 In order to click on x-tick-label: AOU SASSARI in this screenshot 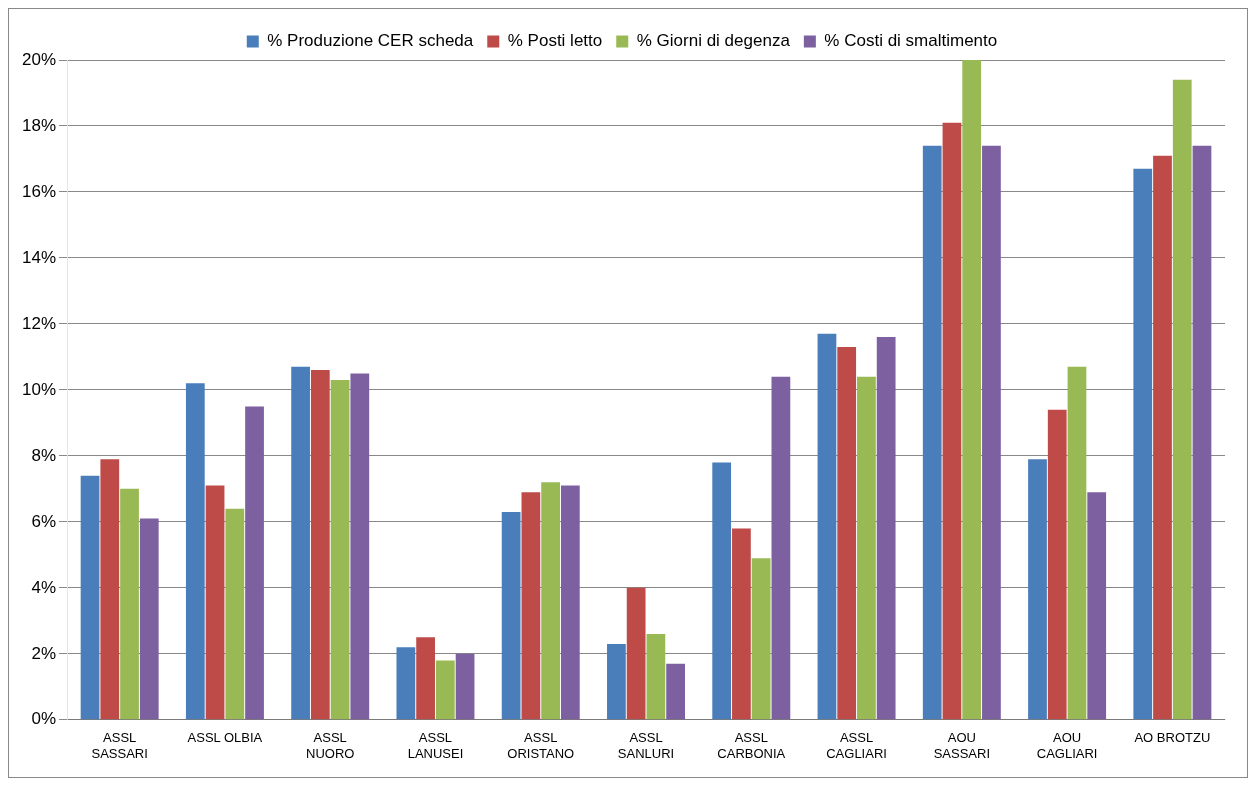, I will do `click(961, 745)`.